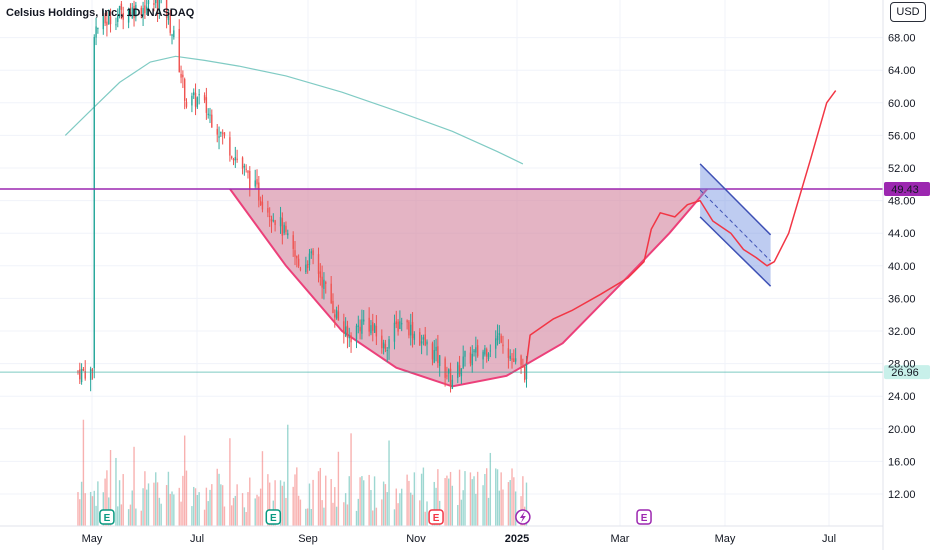 The height and width of the screenshot is (550, 932). Describe the element at coordinates (902, 397) in the screenshot. I see `y-tick-label: 24.00` at that location.